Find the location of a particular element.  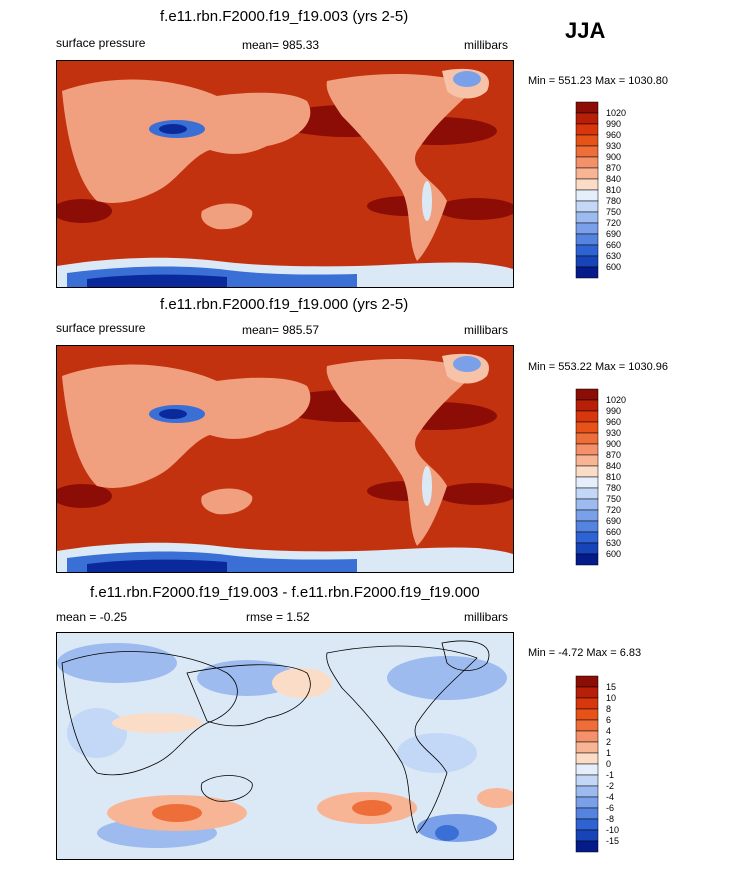

panel-2-variable-label: surface pressure is located at coordinates (101, 328).